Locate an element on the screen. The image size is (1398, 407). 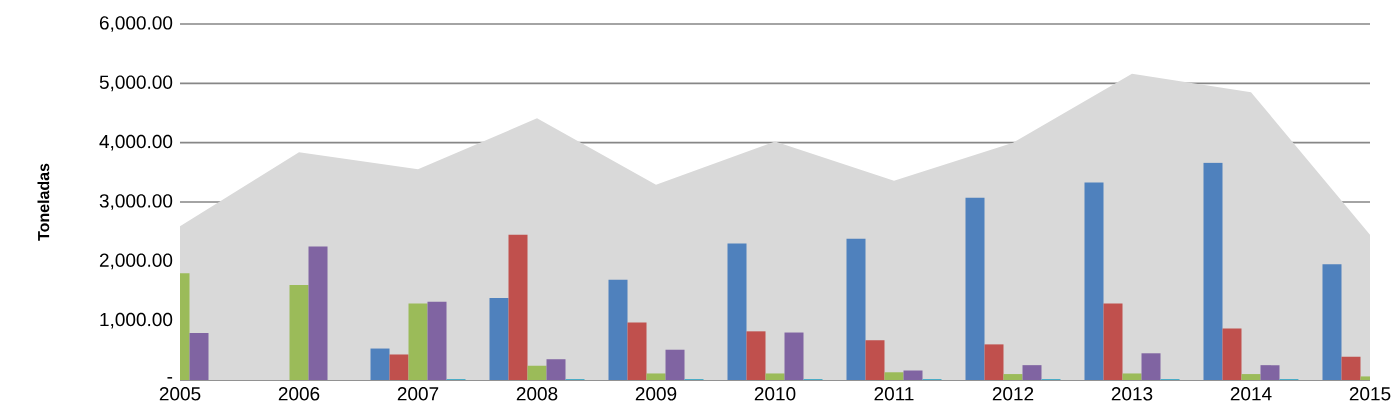
y-tick-label: 3,000.00 is located at coordinates (136, 202).